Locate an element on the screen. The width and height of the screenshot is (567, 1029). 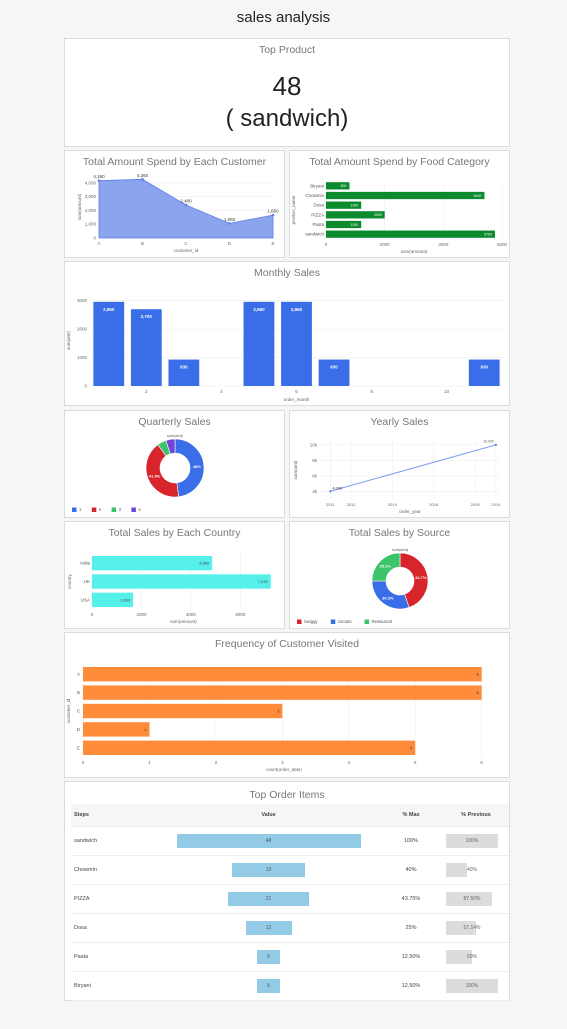
pct-previous-label: 40% is located at coordinates (471, 870).